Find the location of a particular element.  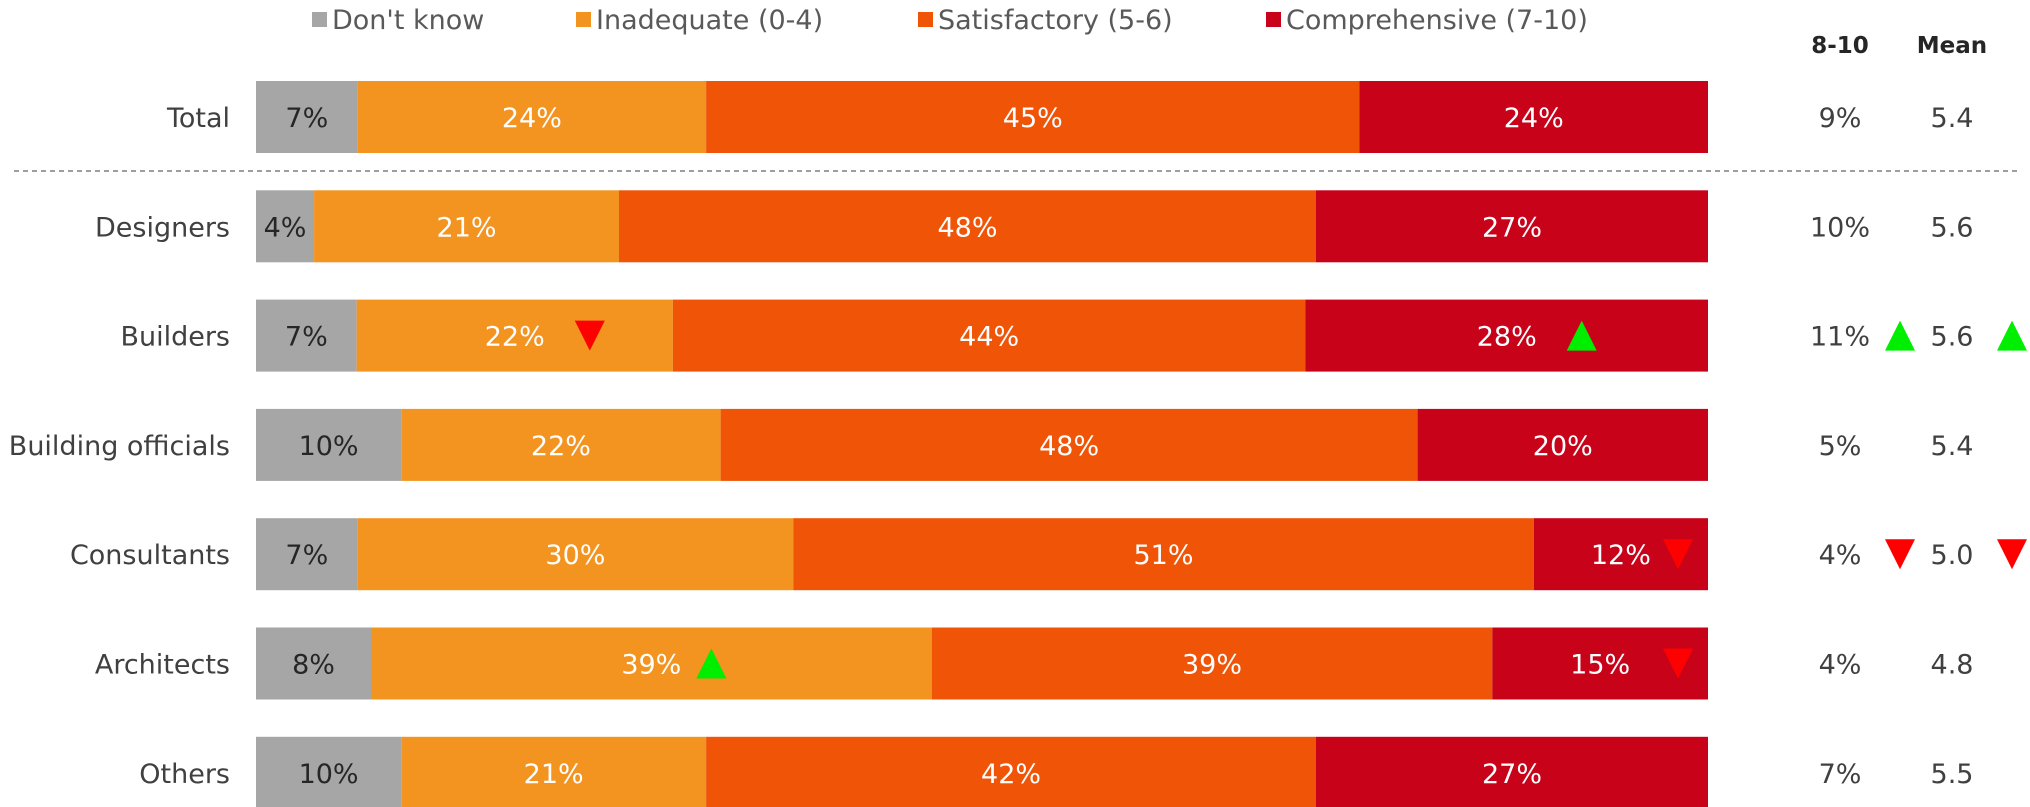

data-label-satisfactory-5-6: 44% is located at coordinates (989, 337).